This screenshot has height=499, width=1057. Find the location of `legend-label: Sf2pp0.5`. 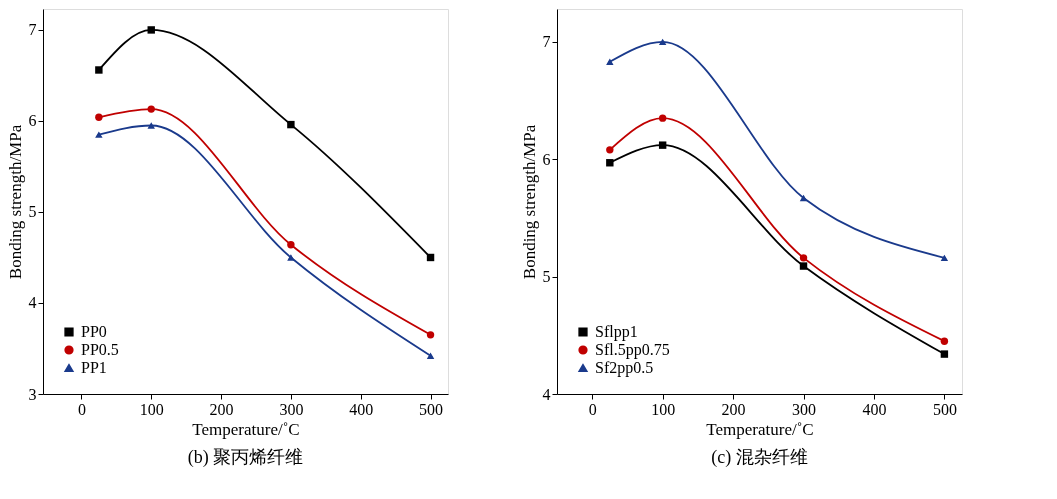

legend-label: Sf2pp0.5 is located at coordinates (624, 368).